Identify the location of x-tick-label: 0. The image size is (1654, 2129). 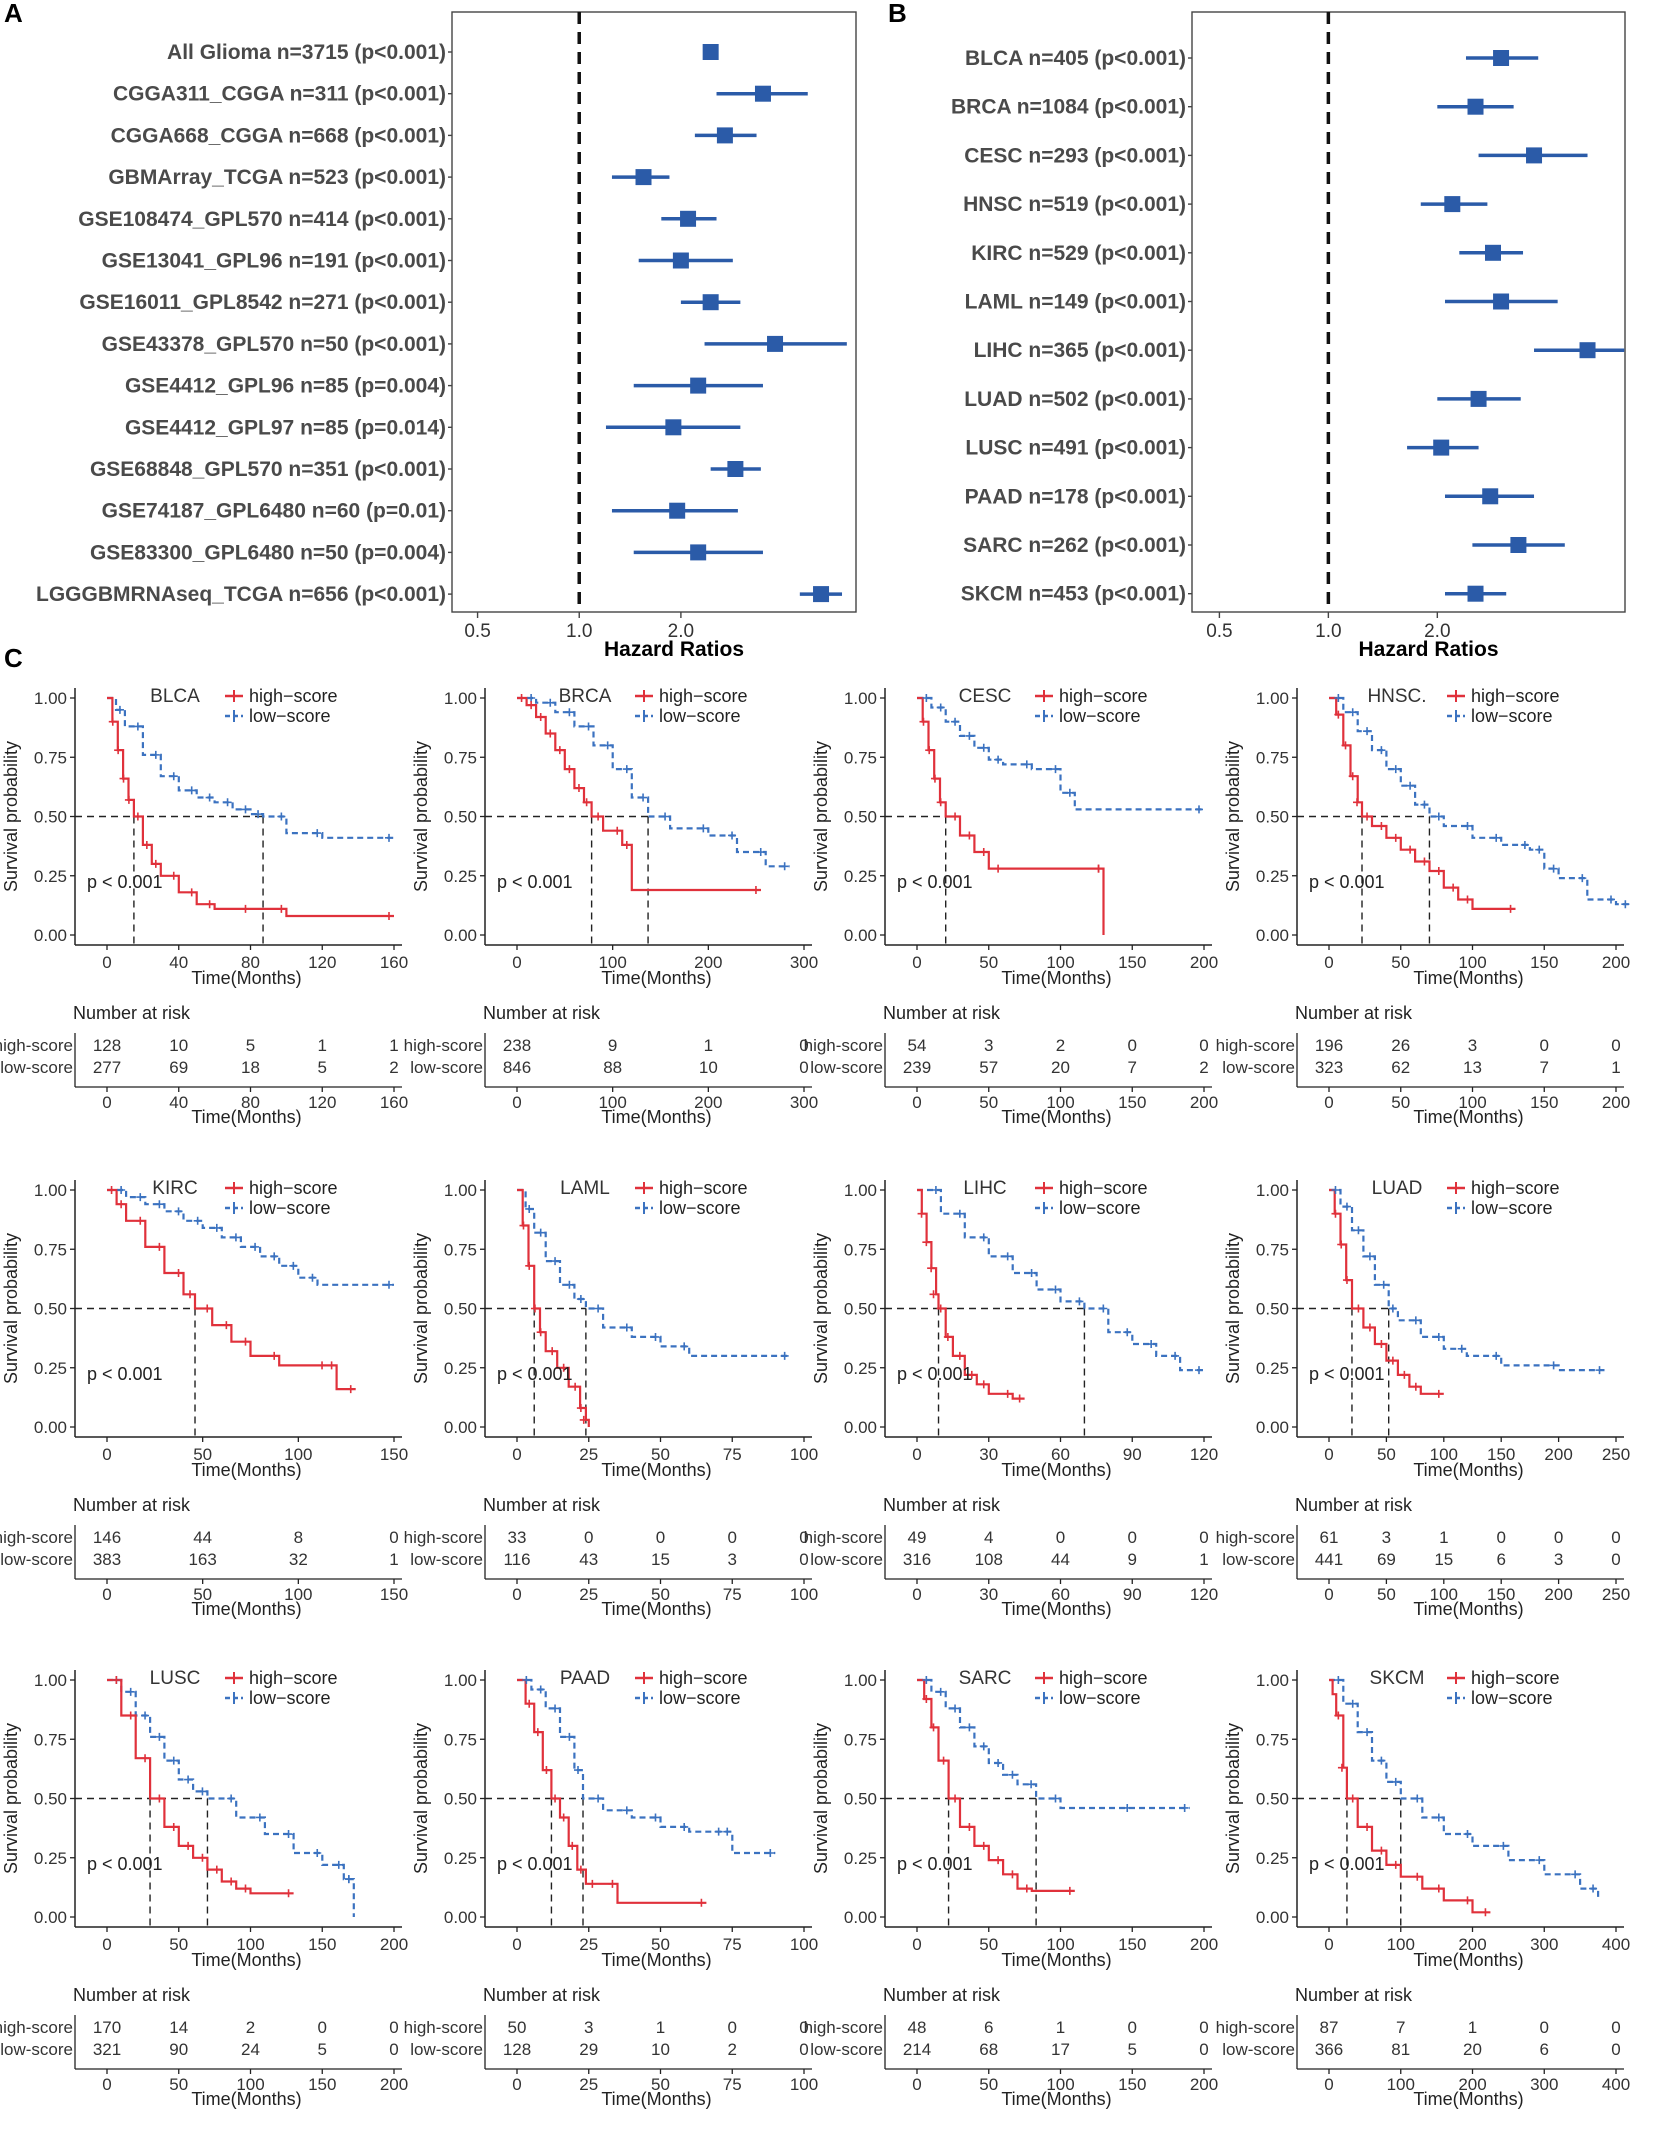
(916, 1454).